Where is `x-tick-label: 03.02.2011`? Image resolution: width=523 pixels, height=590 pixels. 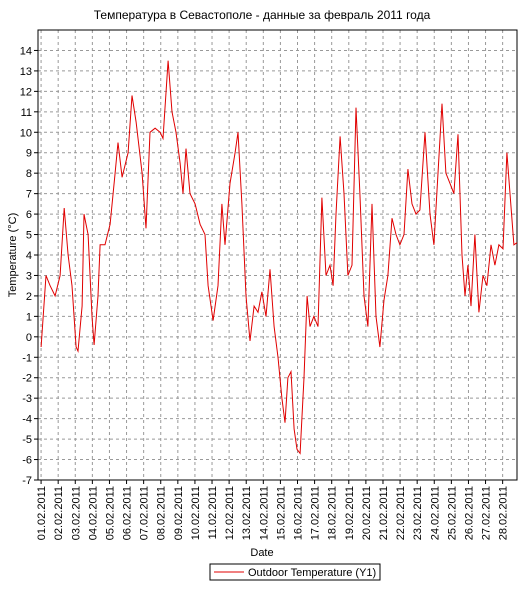
x-tick-label: 03.02.2011 is located at coordinates (76, 513).